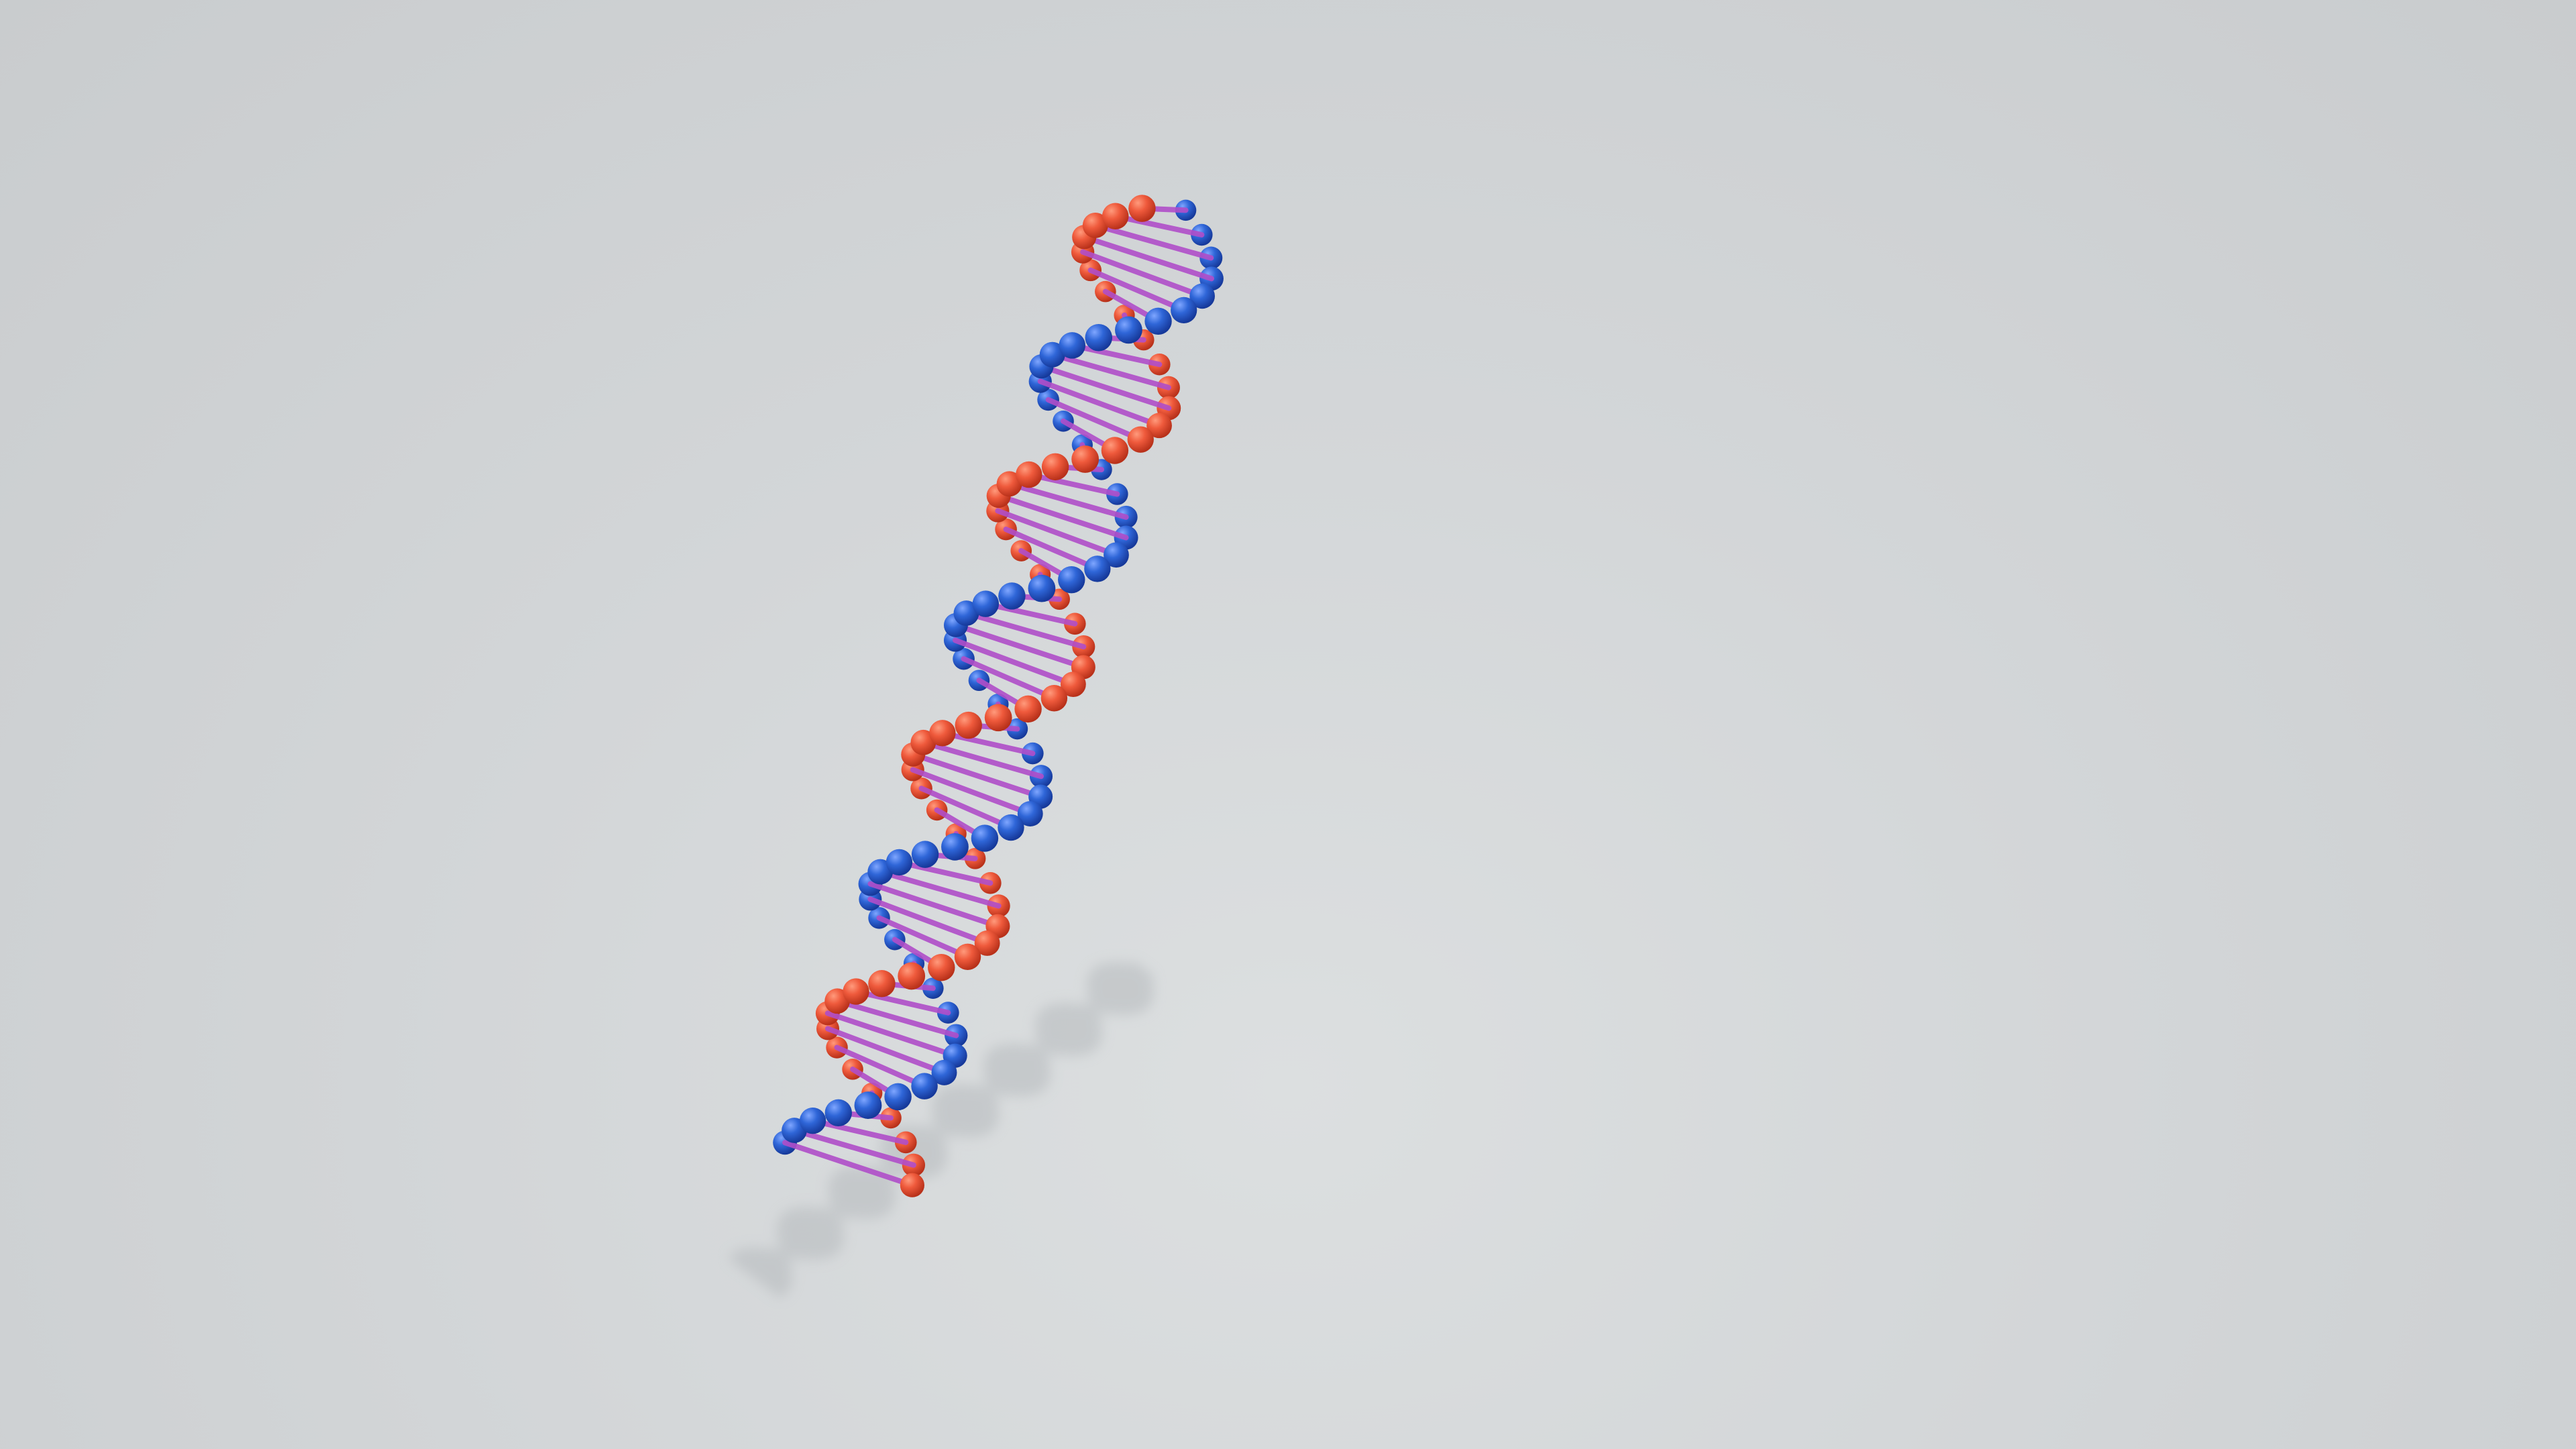 Image resolution: width=2576 pixels, height=1449 pixels. I want to click on dna-helix, so click(998, 696).